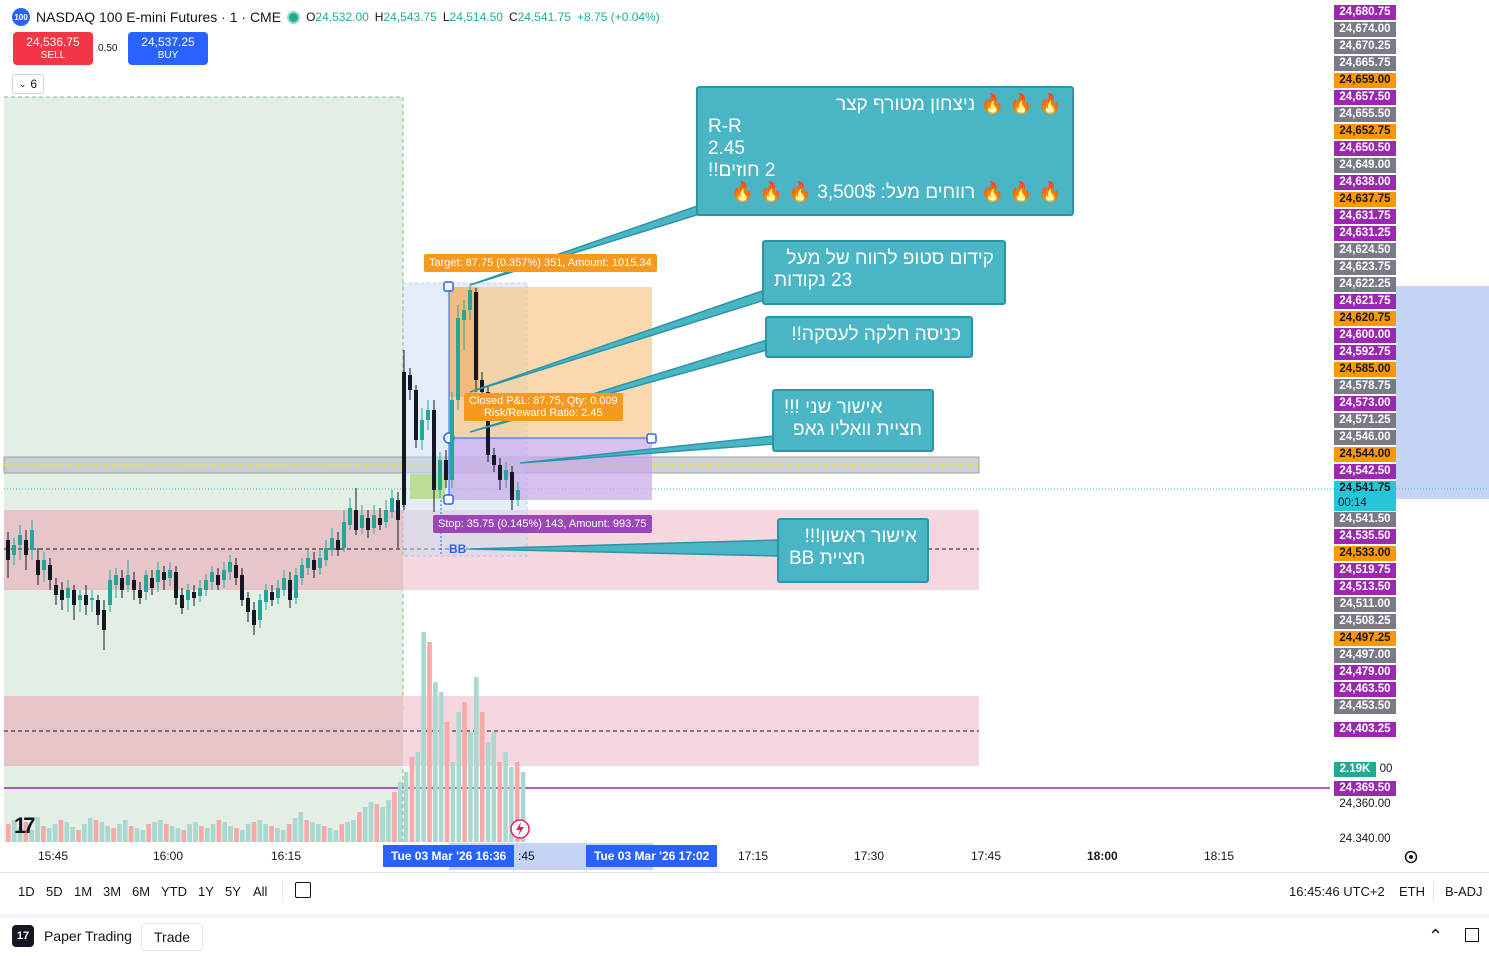 This screenshot has width=1489, height=956. I want to click on callout-line: אישור שני !!!, so click(833, 407).